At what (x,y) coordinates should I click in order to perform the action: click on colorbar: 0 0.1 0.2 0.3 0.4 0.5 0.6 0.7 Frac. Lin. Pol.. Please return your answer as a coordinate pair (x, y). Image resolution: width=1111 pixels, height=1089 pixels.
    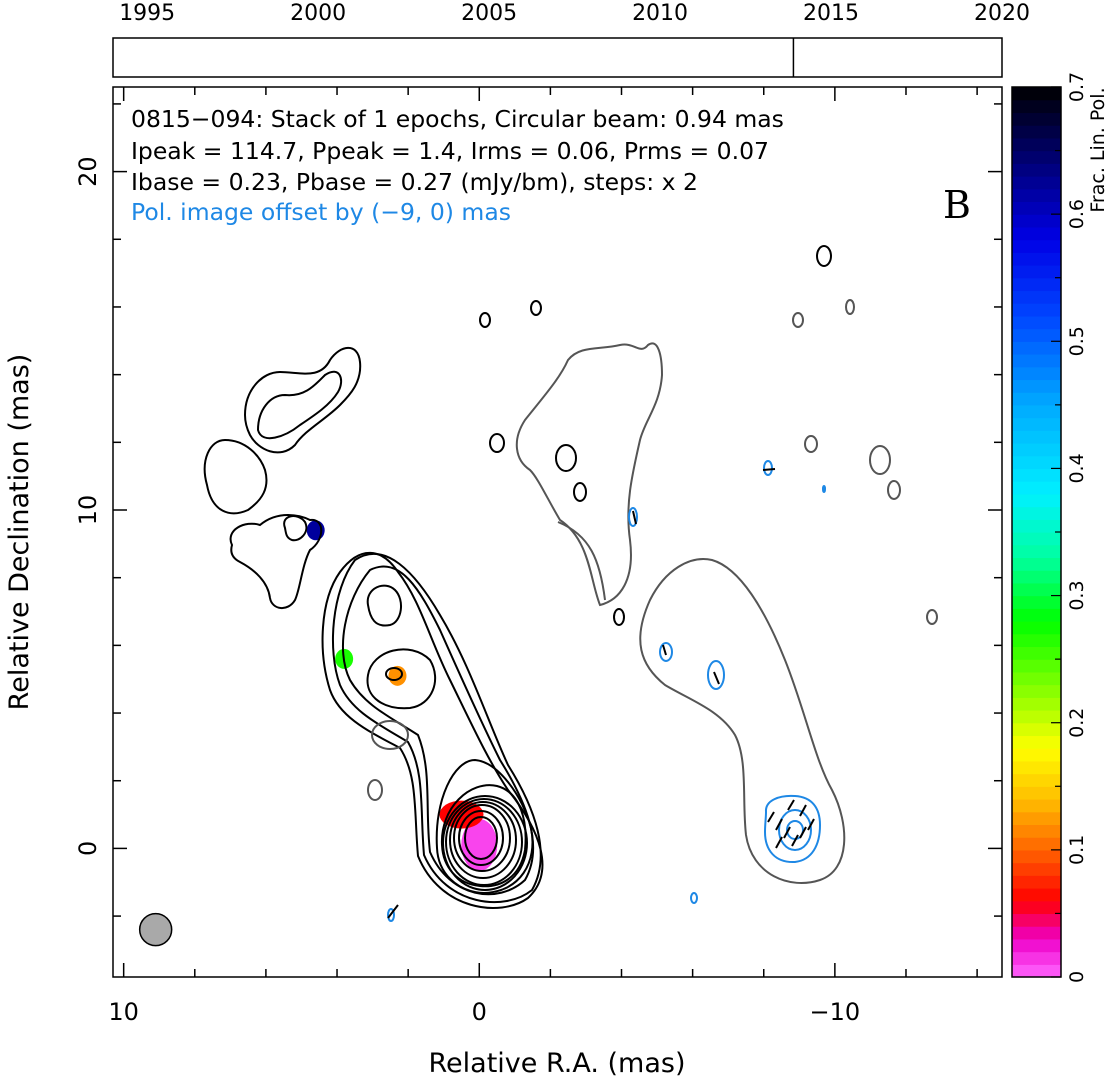
    Looking at the image, I should click on (1060, 527).